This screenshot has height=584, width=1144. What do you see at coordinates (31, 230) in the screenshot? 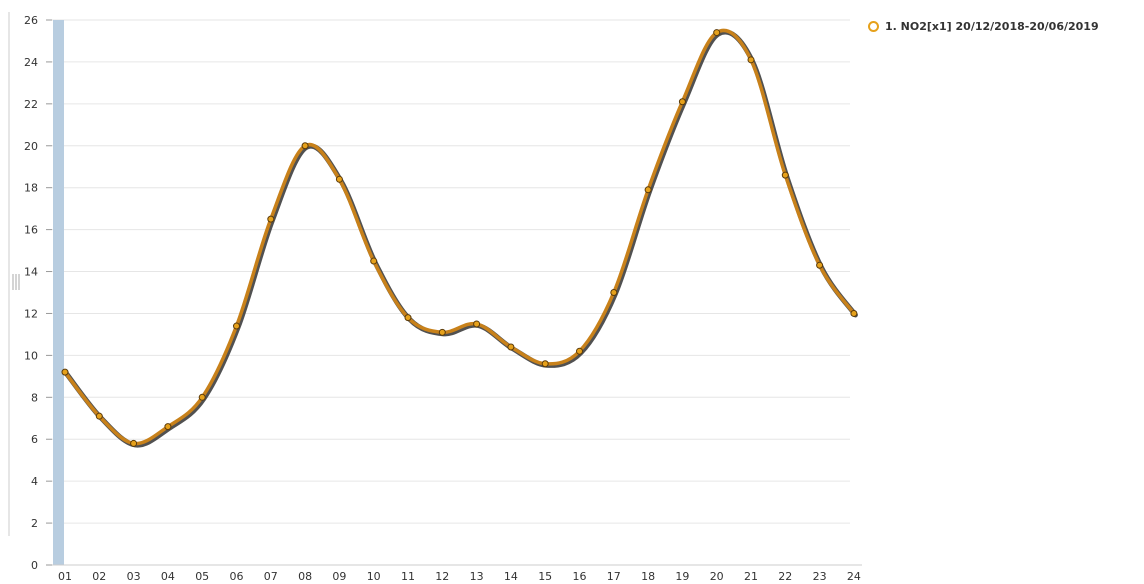
I see `y-tick-label: 16` at bounding box center [31, 230].